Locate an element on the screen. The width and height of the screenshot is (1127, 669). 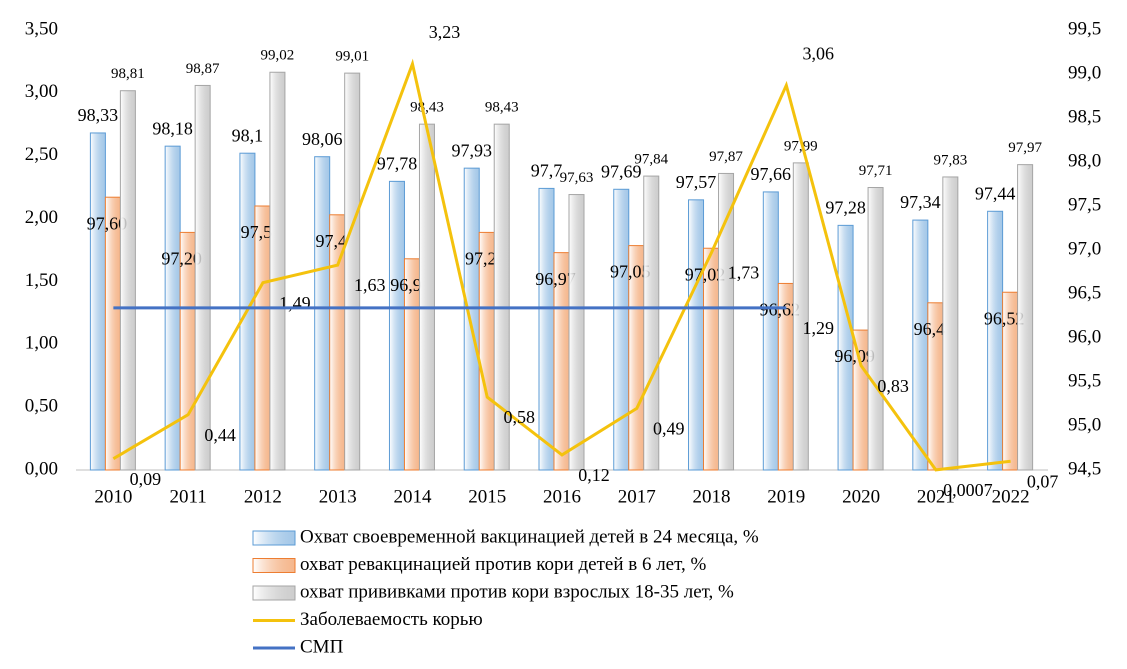
data-label: 96,09 is located at coordinates (854, 356).